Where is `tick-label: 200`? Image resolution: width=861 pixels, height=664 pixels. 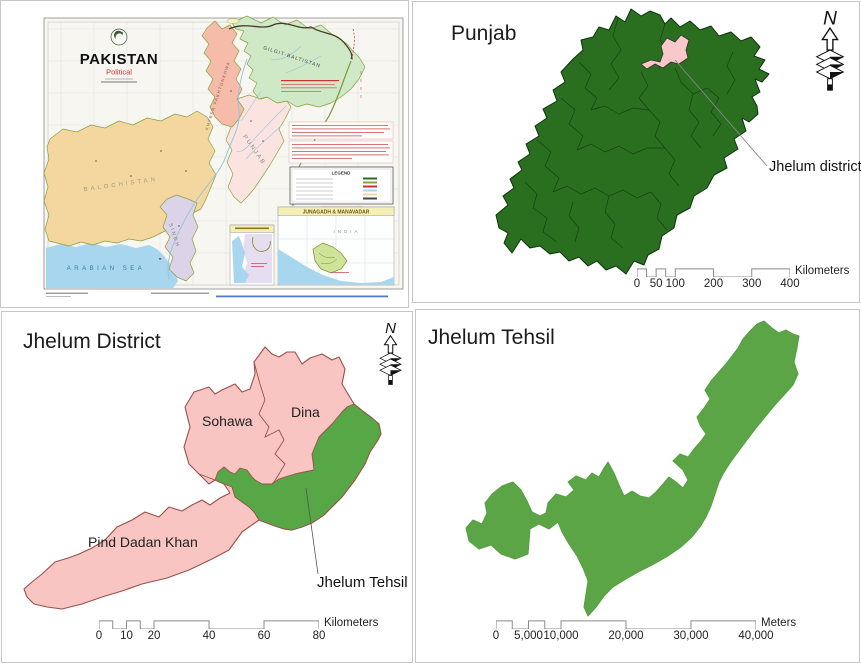 tick-label: 200 is located at coordinates (713, 284).